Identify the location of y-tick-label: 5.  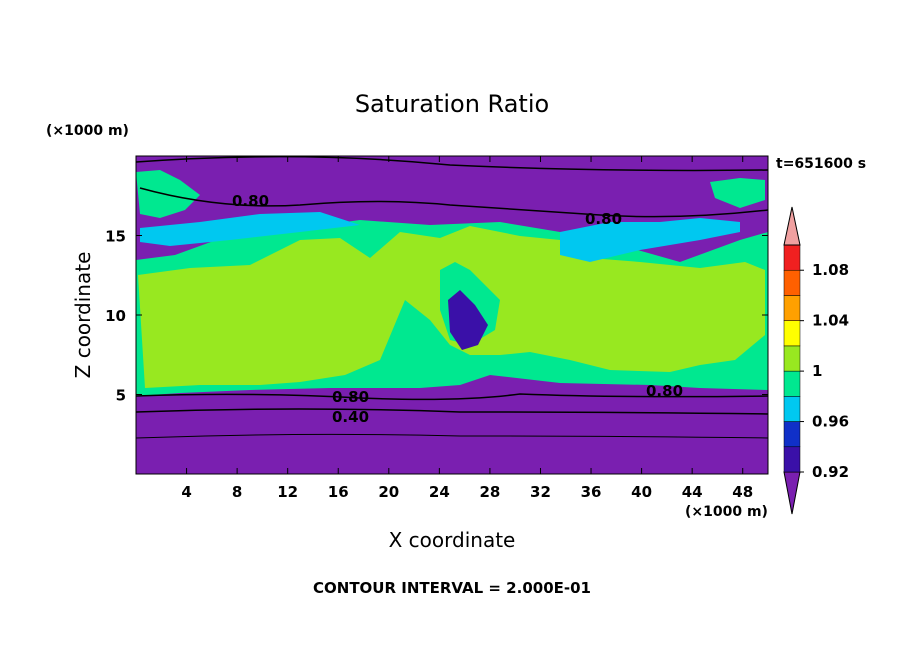
(121, 396).